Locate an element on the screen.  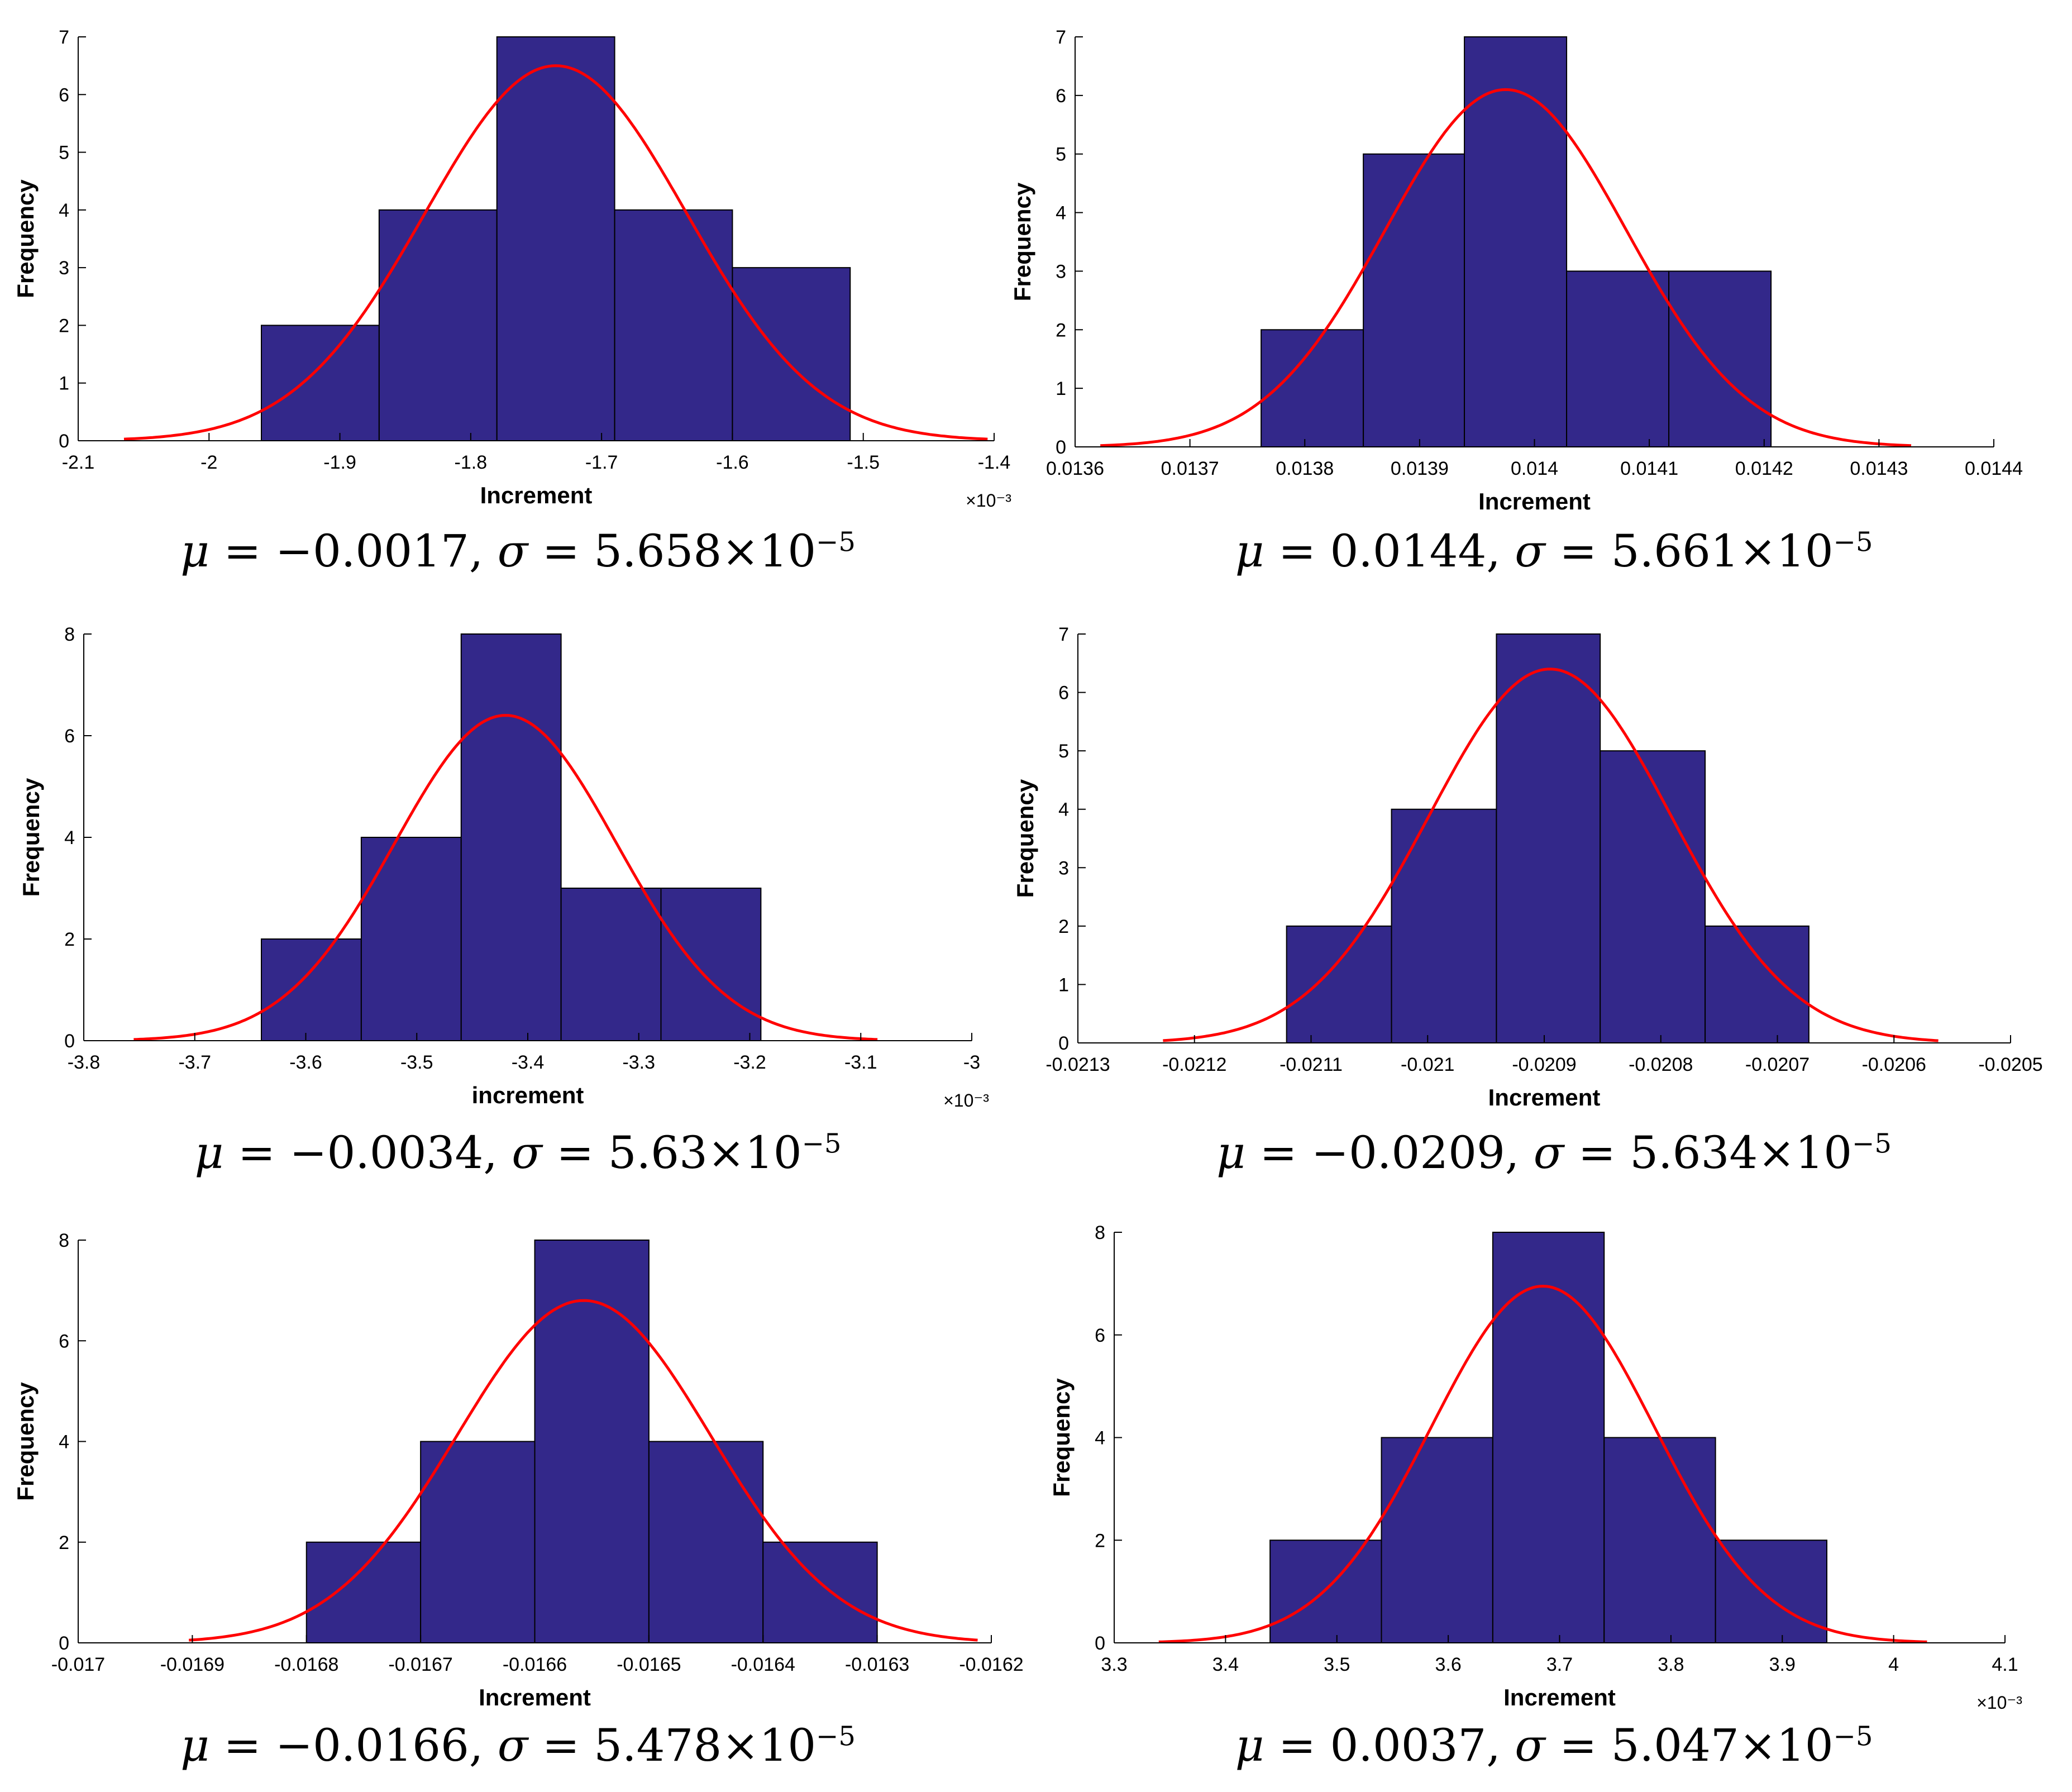
x-tick-label: -3.1 is located at coordinates (860, 1062).